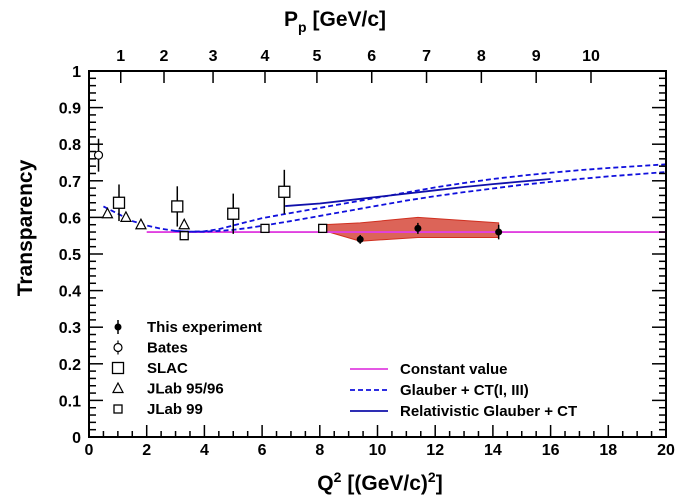 Image resolution: width=681 pixels, height=495 pixels. What do you see at coordinates (167, 348) in the screenshot?
I see `legend-label: Bates` at bounding box center [167, 348].